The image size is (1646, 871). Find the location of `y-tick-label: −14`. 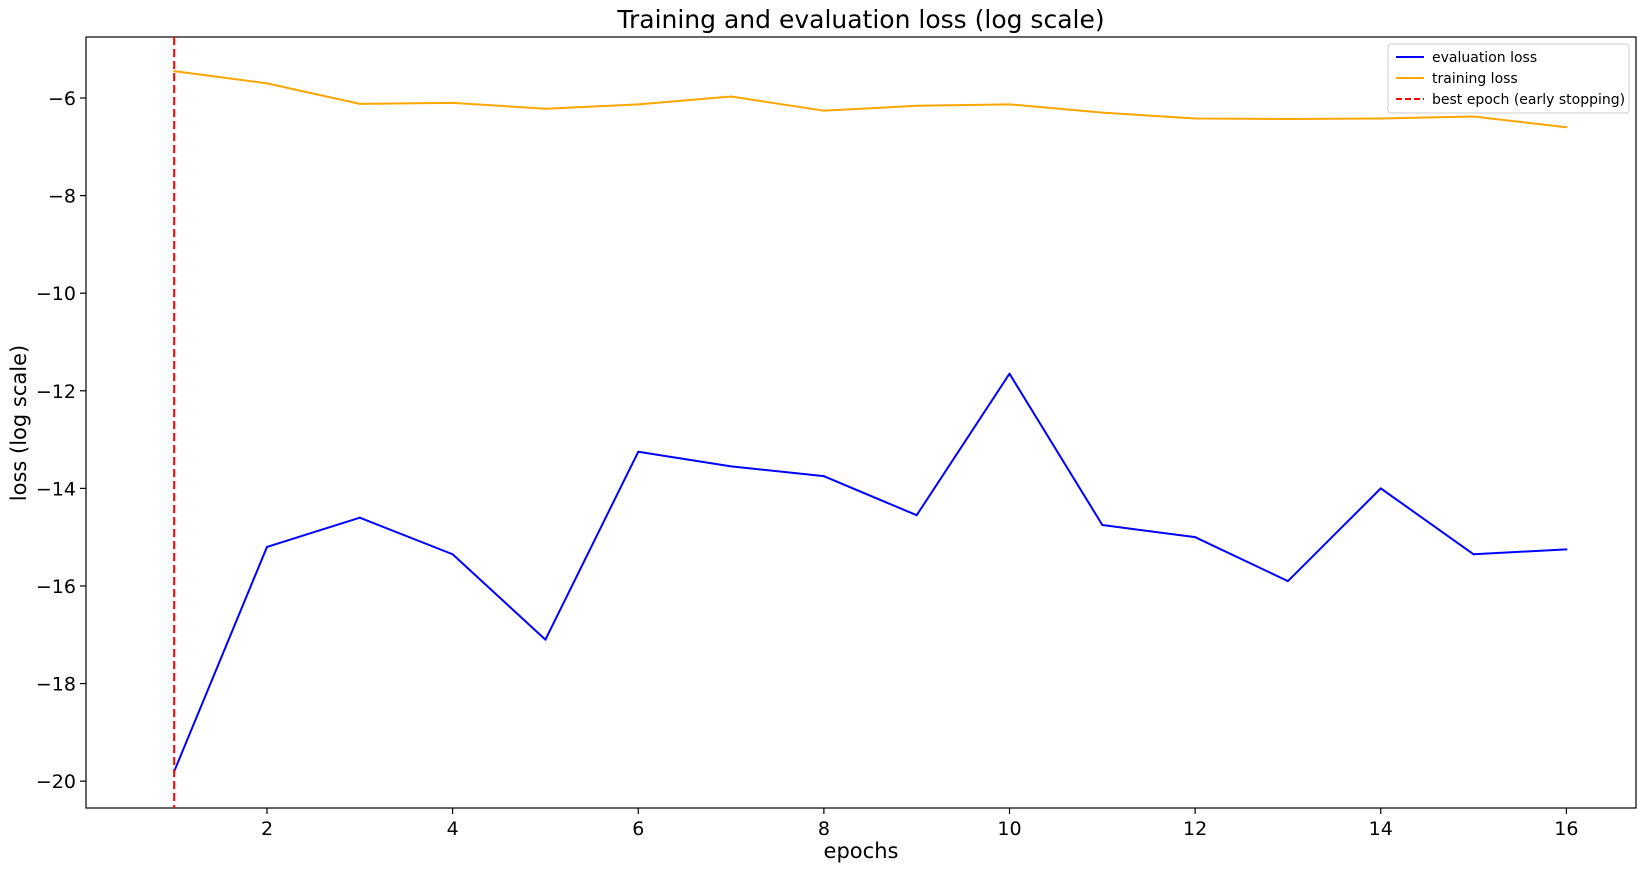

y-tick-label: −14 is located at coordinates (56, 489).